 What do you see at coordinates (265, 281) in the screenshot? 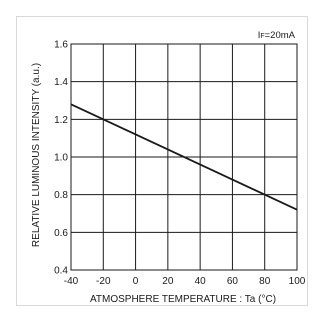
I see `x-tick-label-6: 80` at bounding box center [265, 281].